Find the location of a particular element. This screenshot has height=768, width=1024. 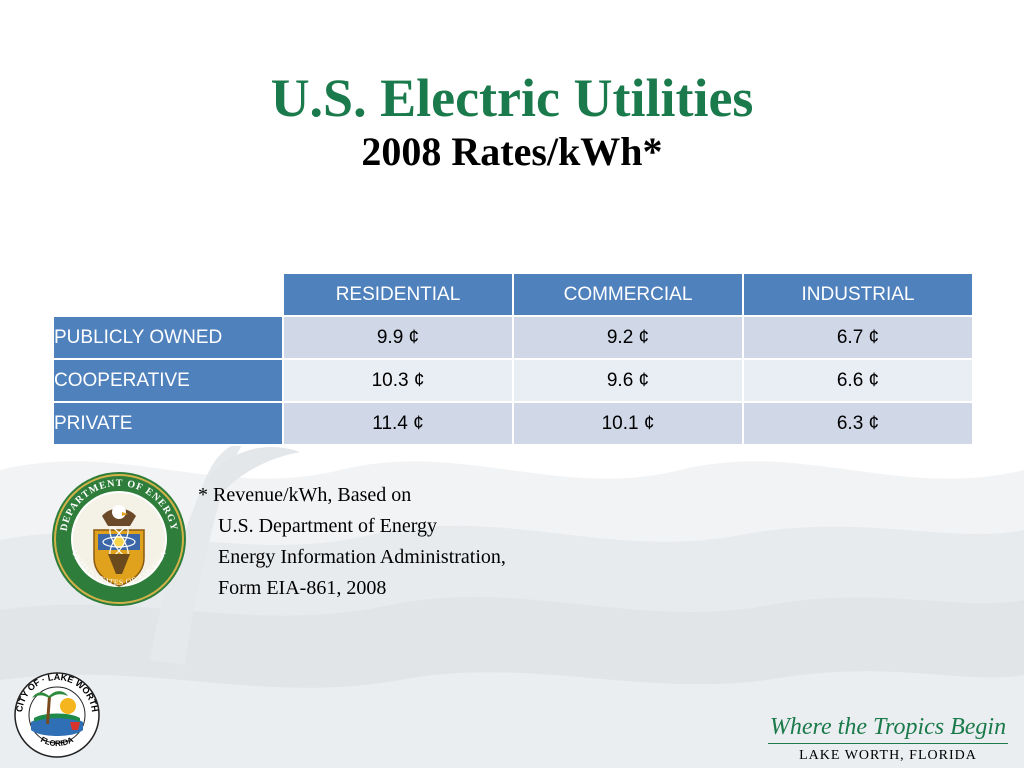

table-cell: 11.4 ¢ is located at coordinates (398, 423).